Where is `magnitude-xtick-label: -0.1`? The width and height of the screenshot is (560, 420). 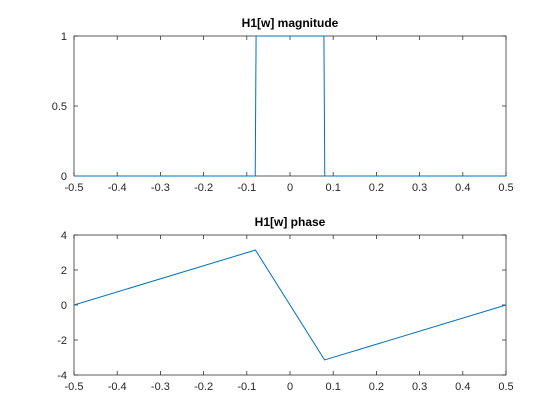
magnitude-xtick-label: -0.1 is located at coordinates (246, 188).